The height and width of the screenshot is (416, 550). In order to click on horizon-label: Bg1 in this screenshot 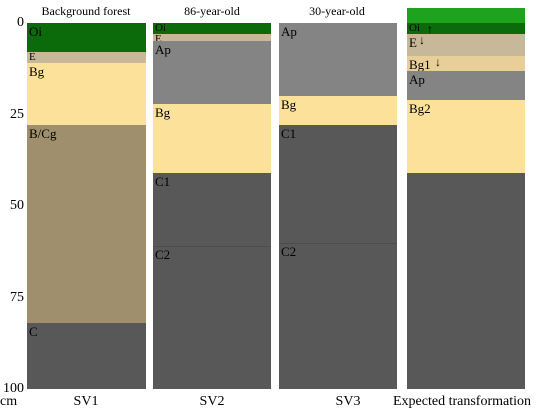, I will do `click(420, 64)`.